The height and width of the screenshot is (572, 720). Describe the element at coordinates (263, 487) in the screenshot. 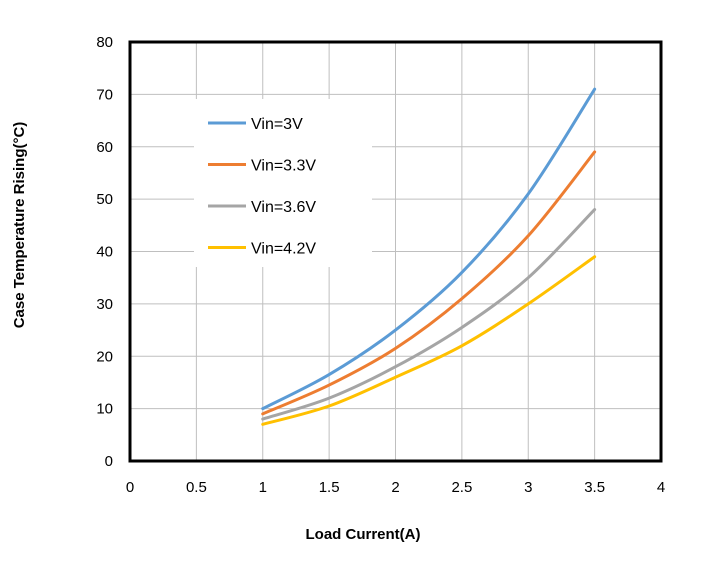

I see `x-tick-label: 1` at that location.